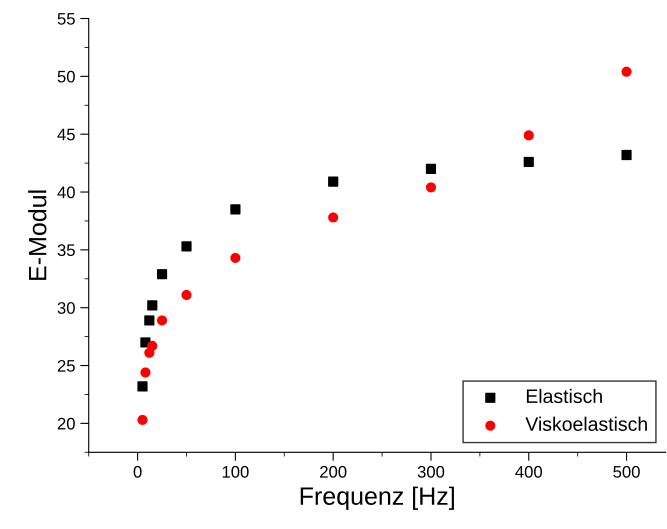  I want to click on legend-label: Viskoelastisch, so click(586, 423).